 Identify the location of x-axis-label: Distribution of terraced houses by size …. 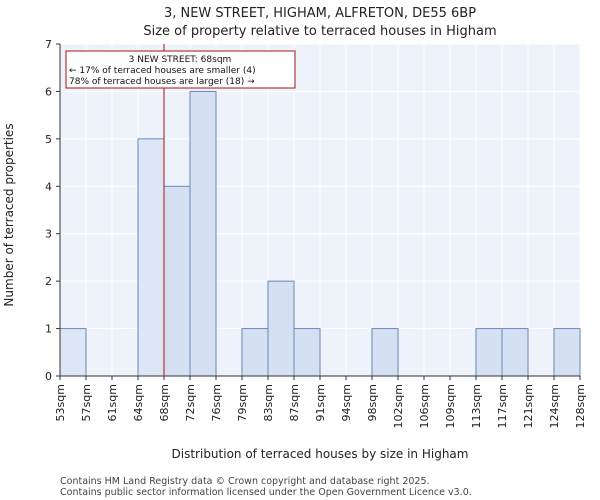
(320, 454).